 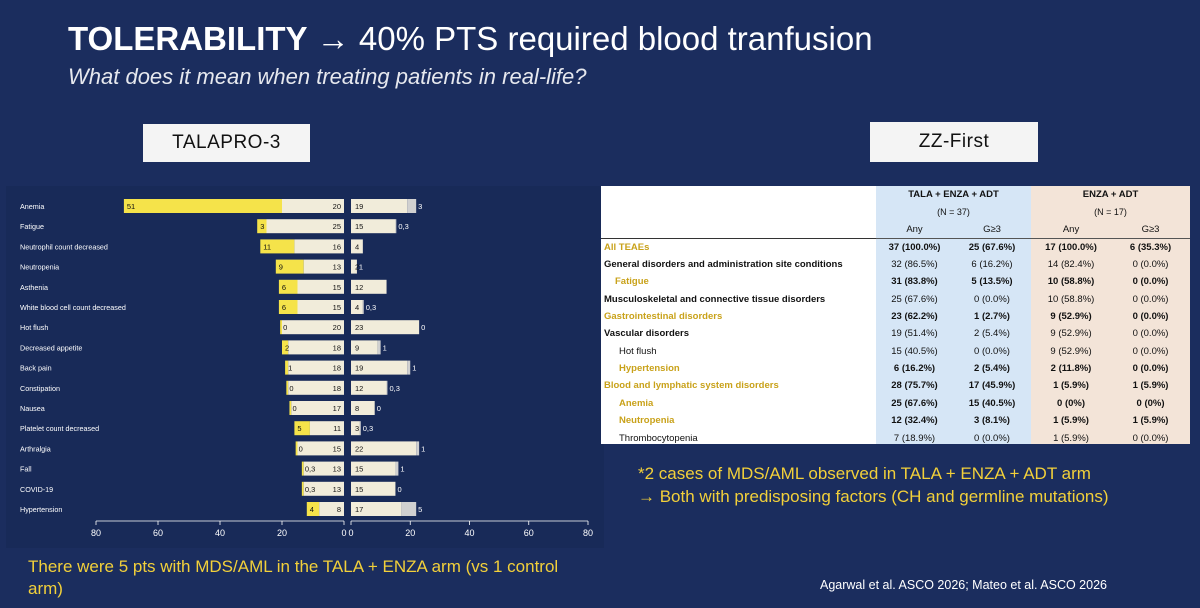 I want to click on data-label-right-grade3: 3, so click(x=420, y=206).